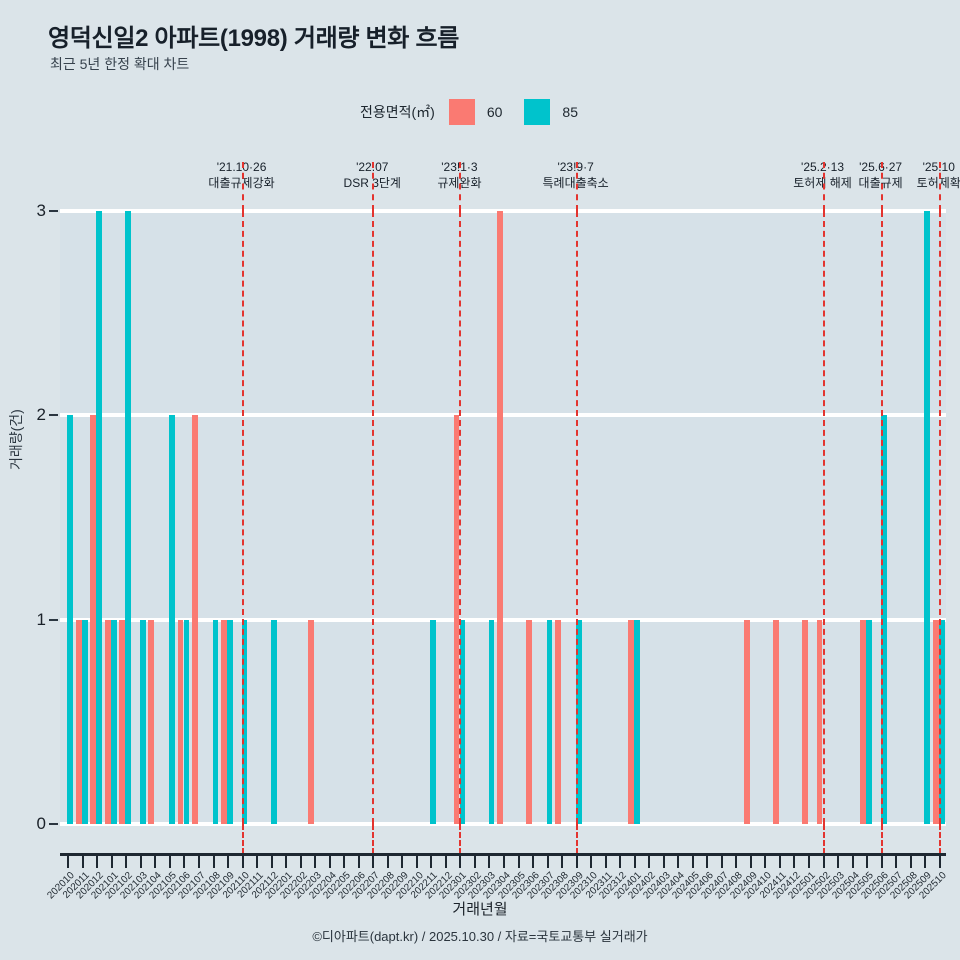 Image resolution: width=960 pixels, height=960 pixels. Describe the element at coordinates (53, 211) in the screenshot. I see `y-tick-mark` at that location.